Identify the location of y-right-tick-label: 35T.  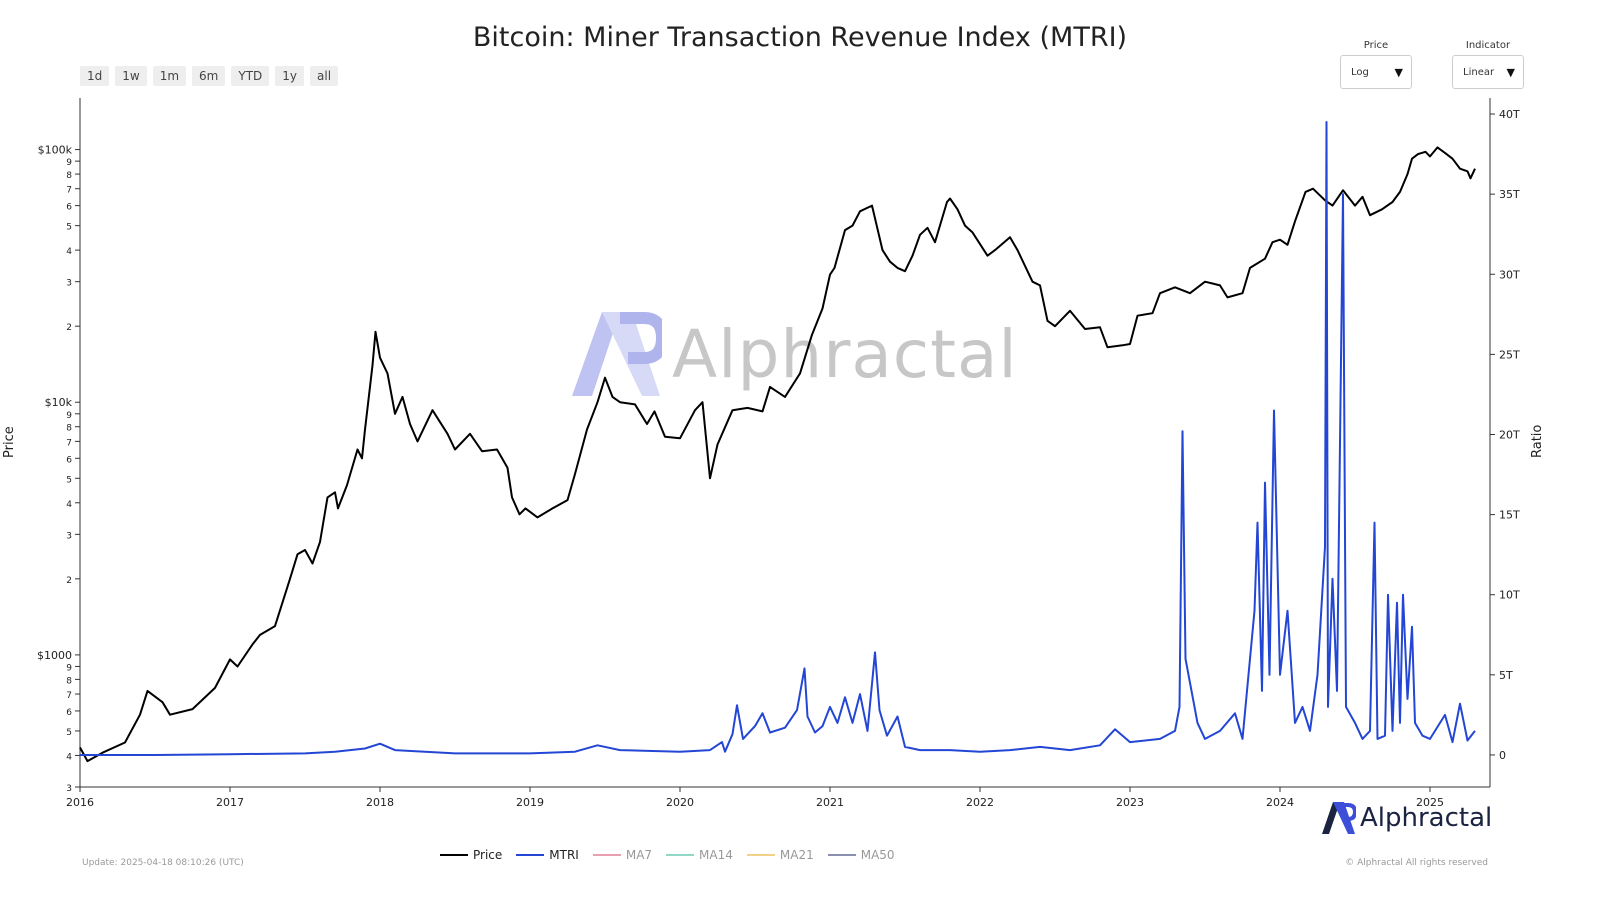
(1509, 194).